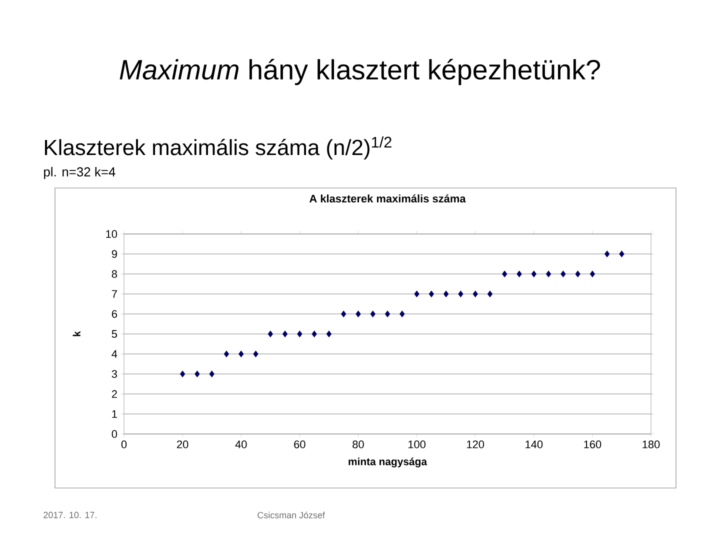 The image size is (720, 540). What do you see at coordinates (112, 234) in the screenshot?
I see `y-tick-label: 10` at bounding box center [112, 234].